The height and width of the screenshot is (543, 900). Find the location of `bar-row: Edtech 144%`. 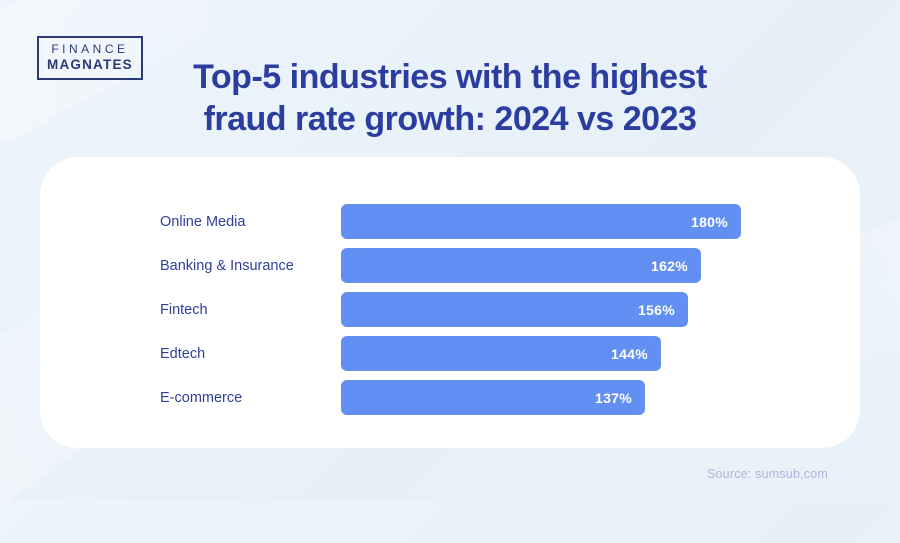

bar-row: Edtech 144% is located at coordinates (450, 353).